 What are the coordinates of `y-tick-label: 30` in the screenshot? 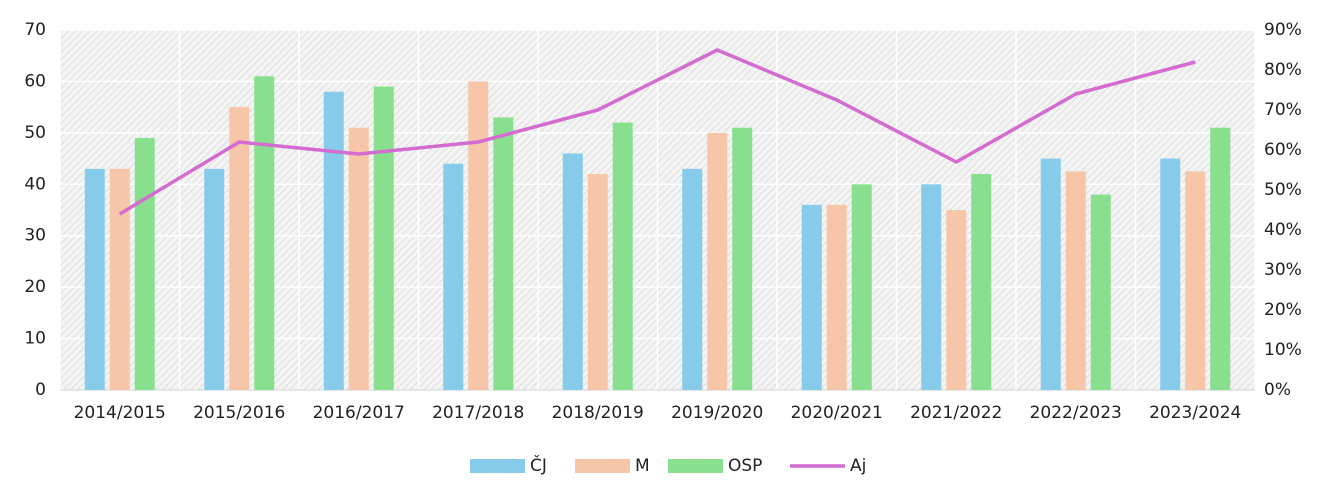 It's located at (35, 236).